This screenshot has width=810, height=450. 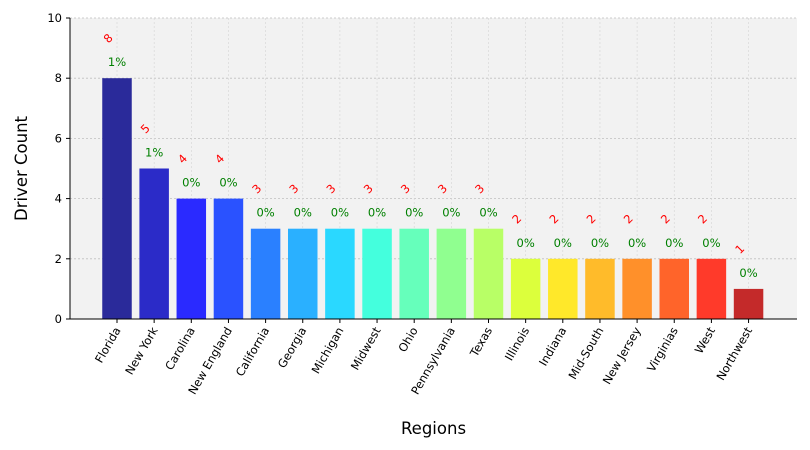 What do you see at coordinates (58, 259) in the screenshot?
I see `y-tick-label: 2` at bounding box center [58, 259].